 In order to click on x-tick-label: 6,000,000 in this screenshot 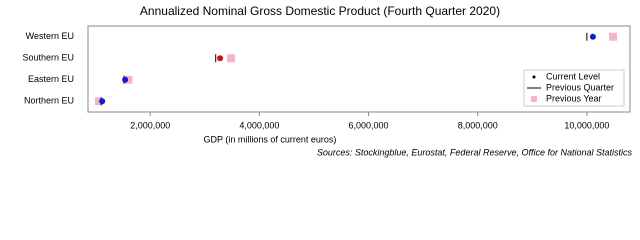, I will do `click(369, 125)`.